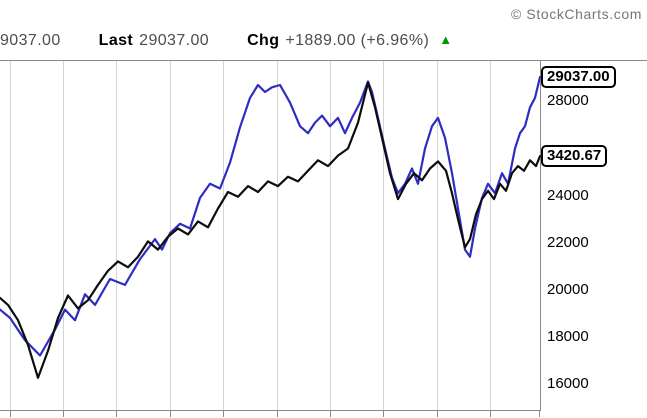 This screenshot has width=647, height=418. I want to click on last-value: 29037.00, so click(174, 40).